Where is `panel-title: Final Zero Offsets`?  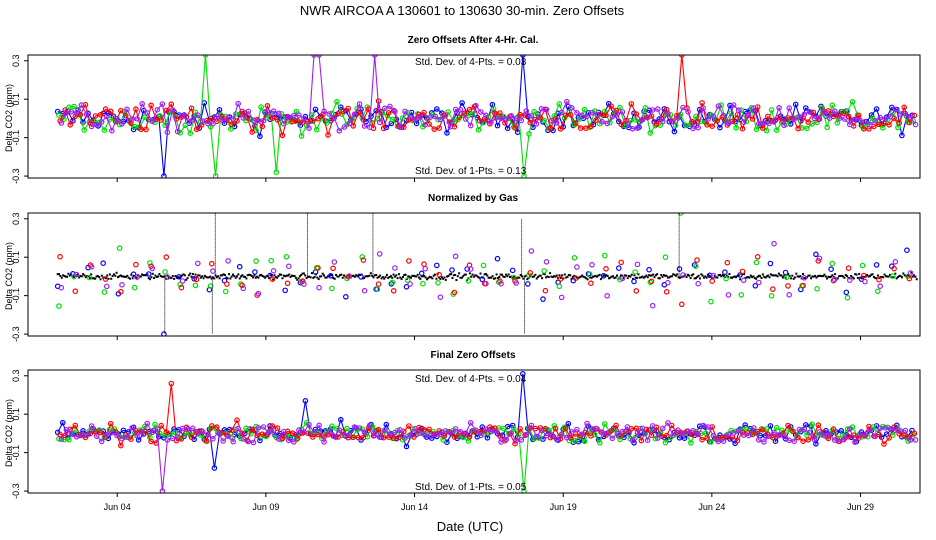 panel-title: Final Zero Offsets is located at coordinates (472, 355).